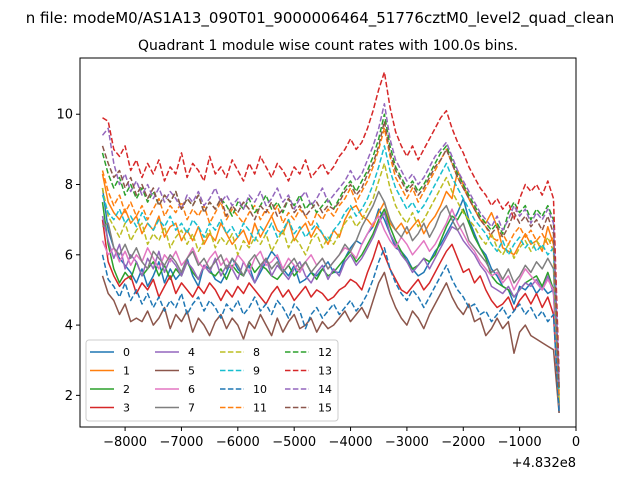 Image resolution: width=640 pixels, height=480 pixels. What do you see at coordinates (69, 326) in the screenshot?
I see `y-tick-label: 4` at bounding box center [69, 326].